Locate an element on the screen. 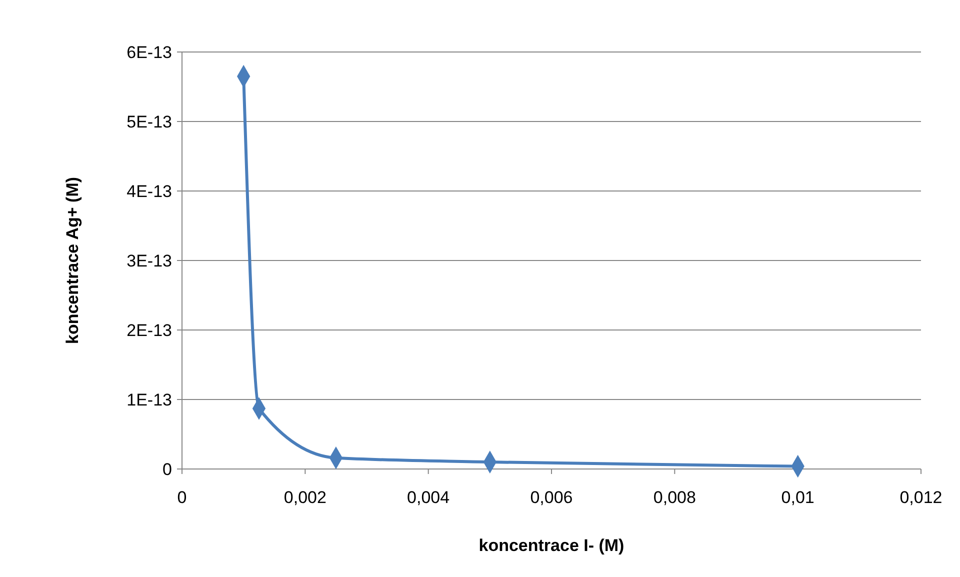  x-tick-label: 0,01 is located at coordinates (797, 497).